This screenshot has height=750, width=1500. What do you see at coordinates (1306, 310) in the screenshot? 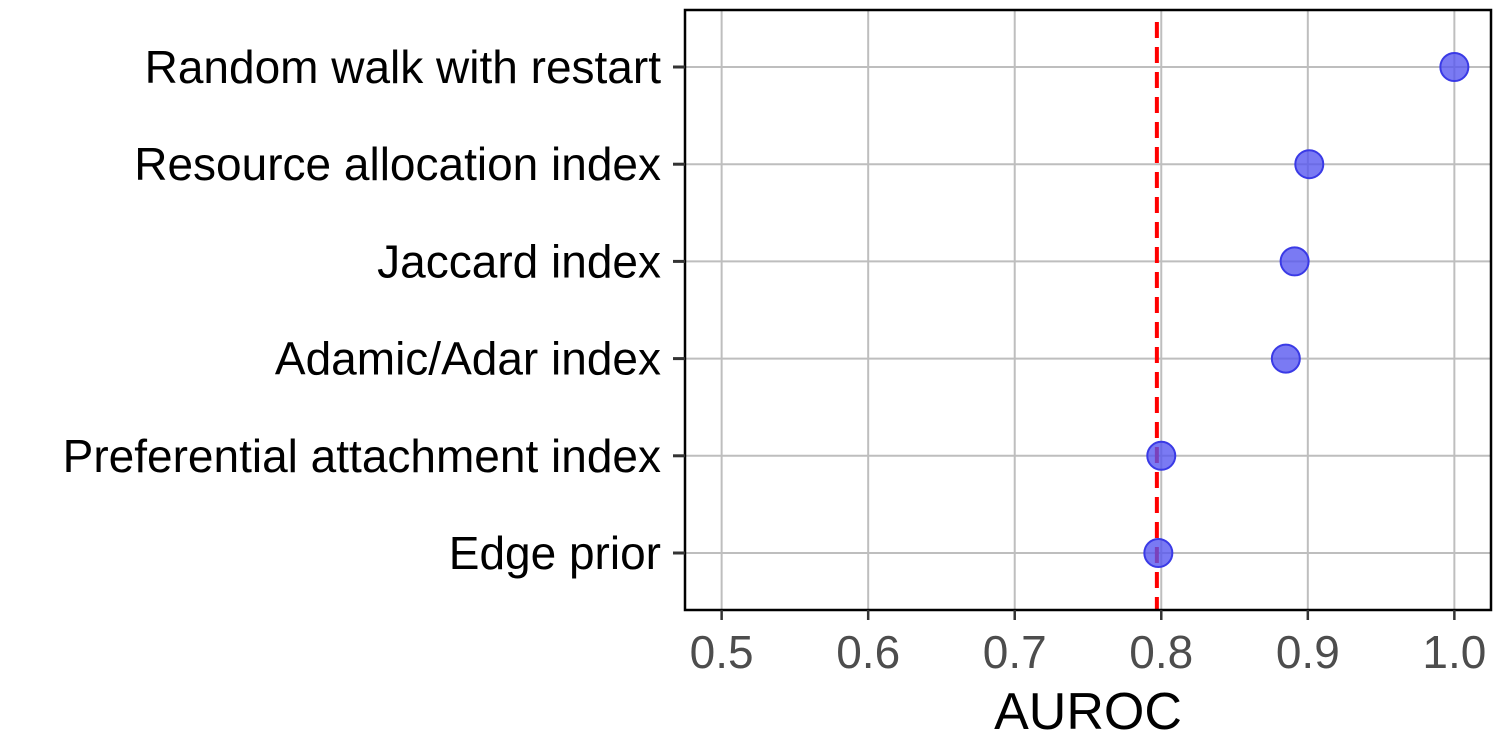
I see `data-points` at bounding box center [1306, 310].